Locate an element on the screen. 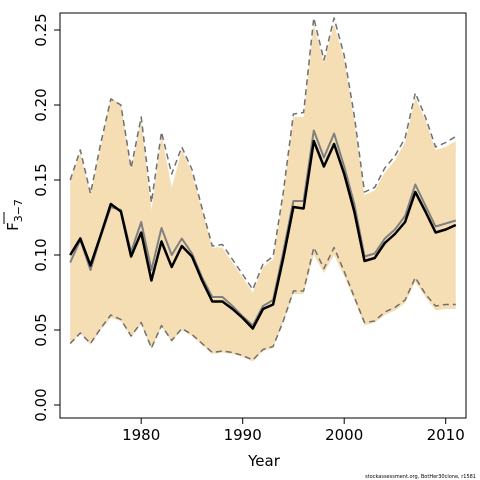 This screenshot has width=480, height=480. svg-text: F3−7 is located at coordinates (14, 215).